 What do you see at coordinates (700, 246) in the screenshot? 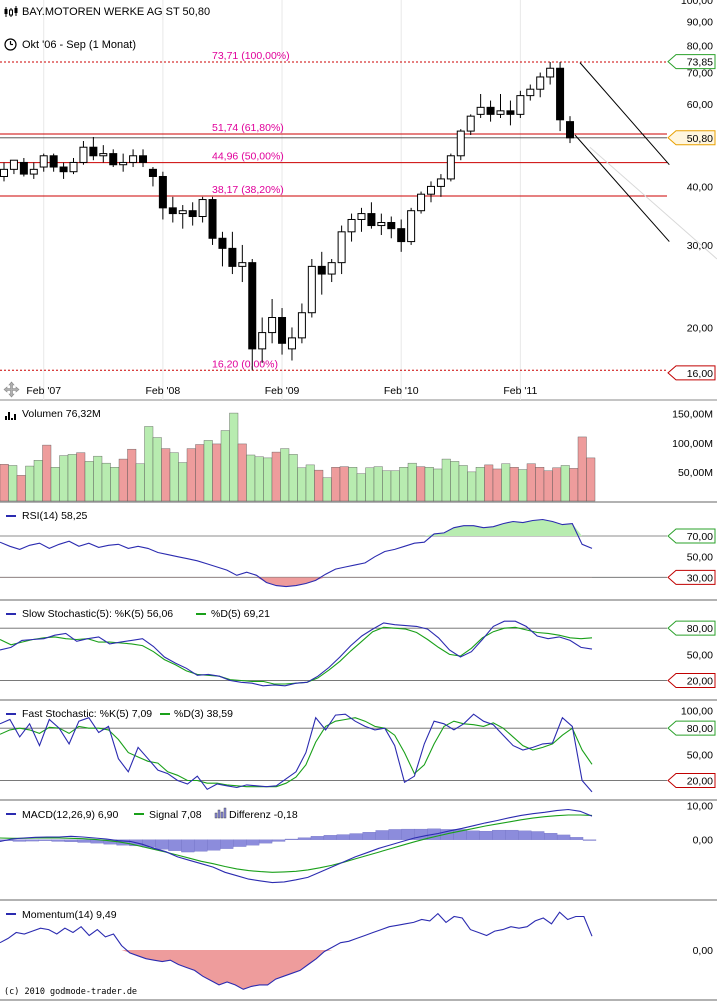
I see `price-ytick: 30,00` at bounding box center [700, 246].